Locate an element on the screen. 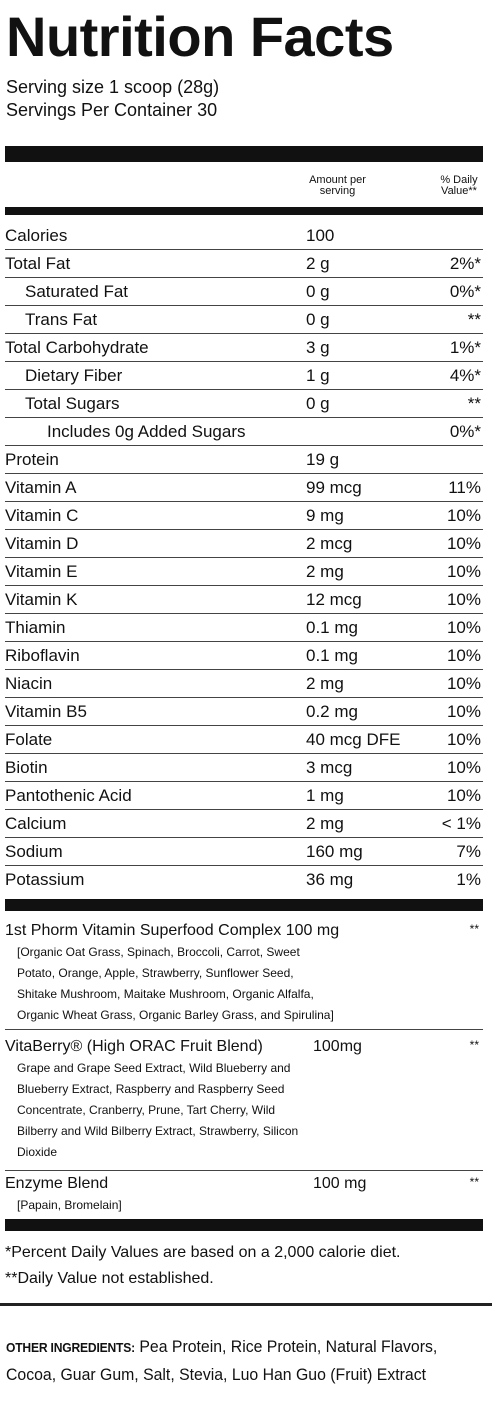 Image resolution: width=492 pixels, height=1421 pixels. nutrient-name: Vitamin A is located at coordinates (41, 487).